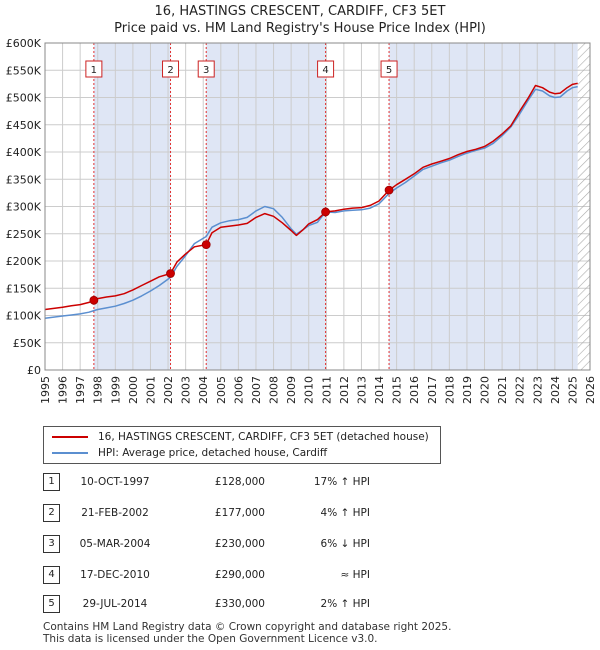 The image size is (600, 650). I want to click on x-tick-label: 2020, so click(485, 390).